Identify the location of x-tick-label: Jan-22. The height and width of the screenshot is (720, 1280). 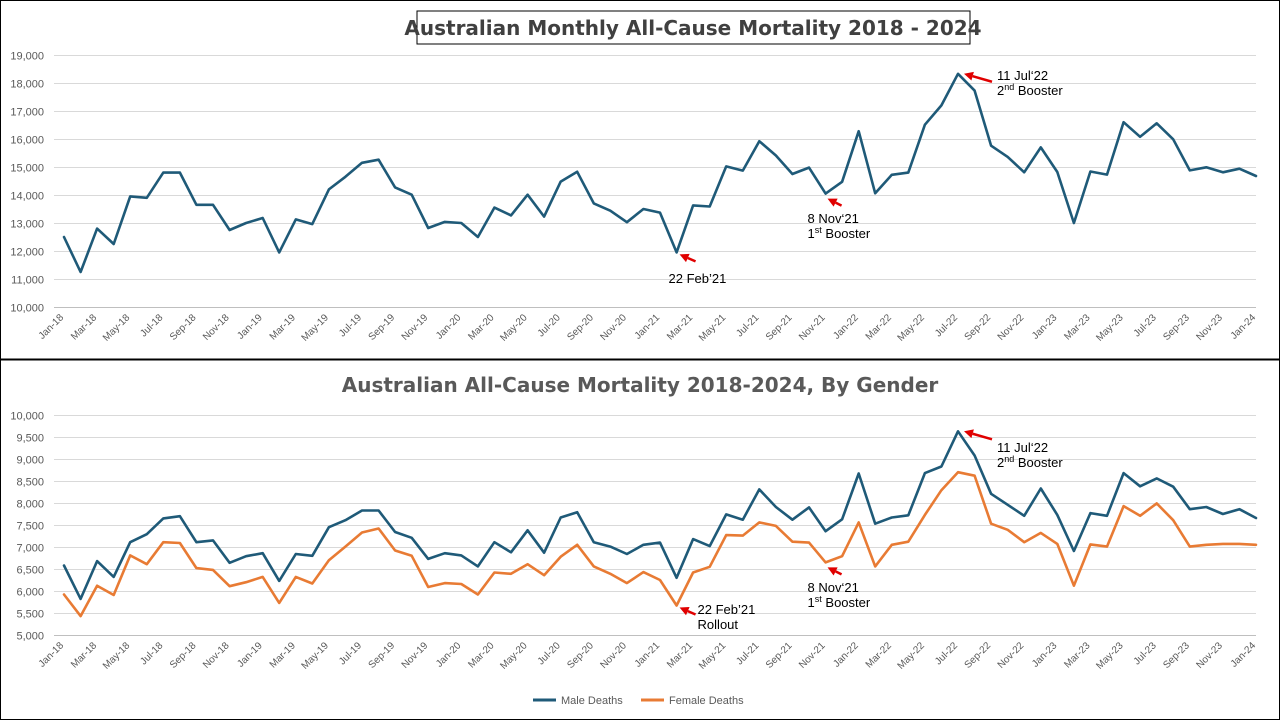
(846, 655).